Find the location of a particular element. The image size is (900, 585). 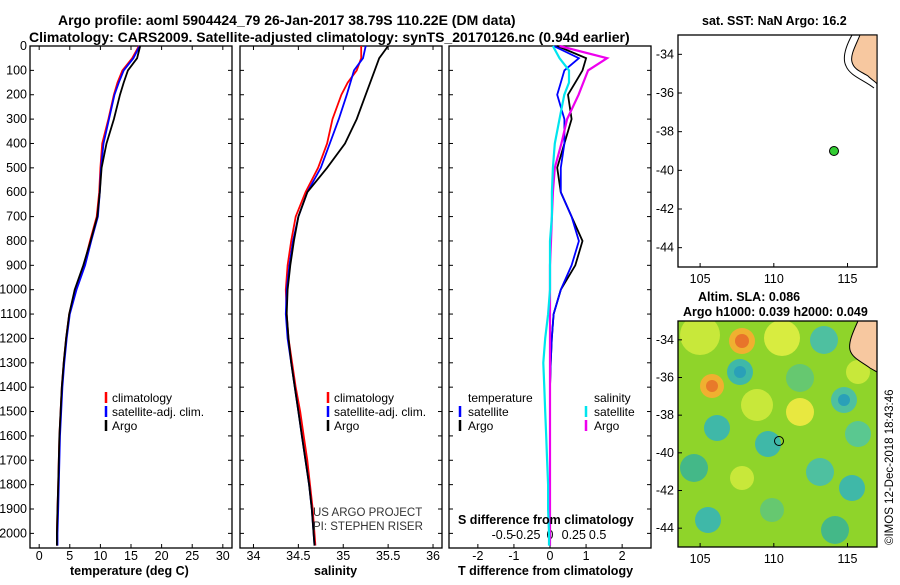

map-y-tick-label: -42 is located at coordinates (665, 491).